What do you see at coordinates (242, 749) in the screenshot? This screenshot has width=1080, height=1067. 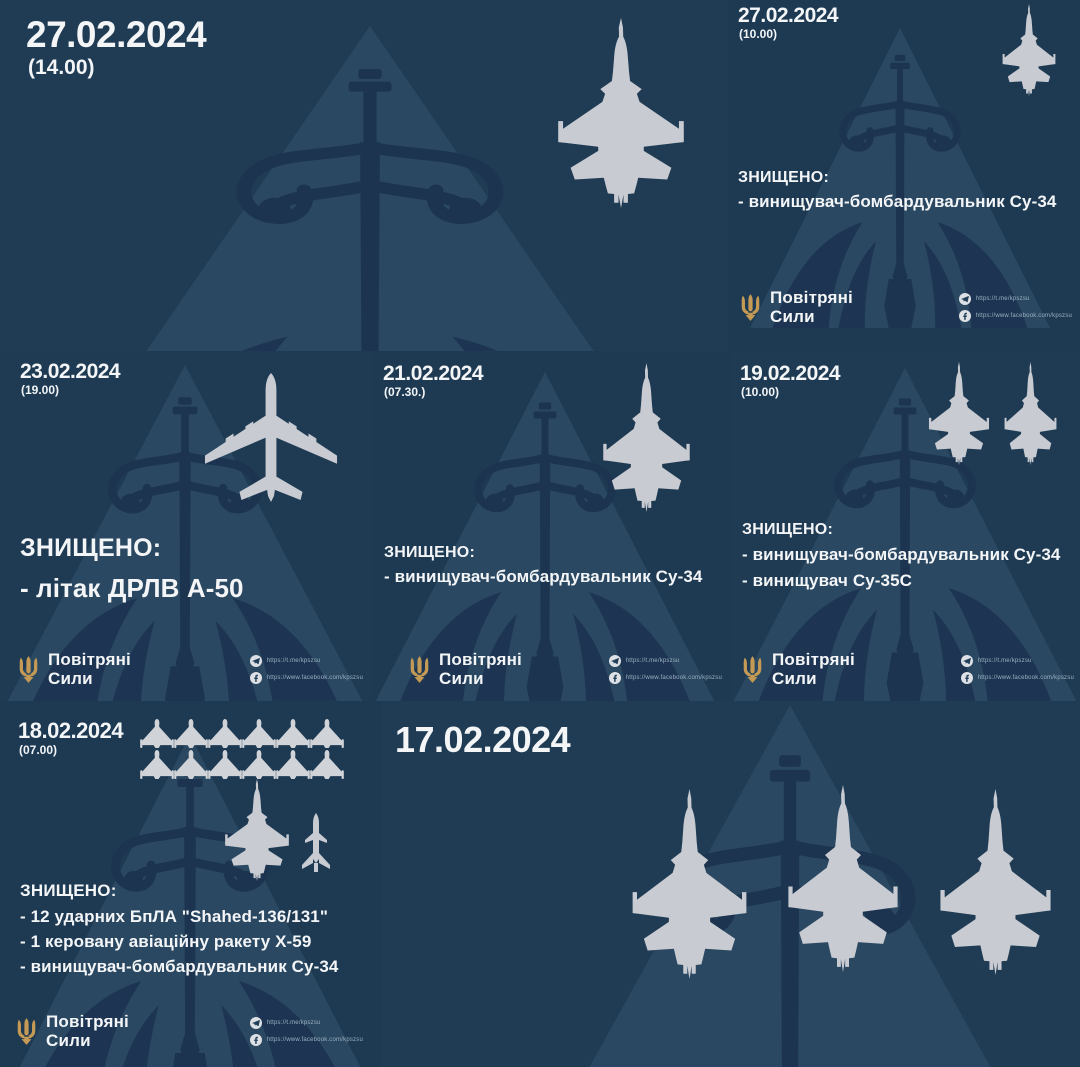 I see `shahed-drone-grid` at bounding box center [242, 749].